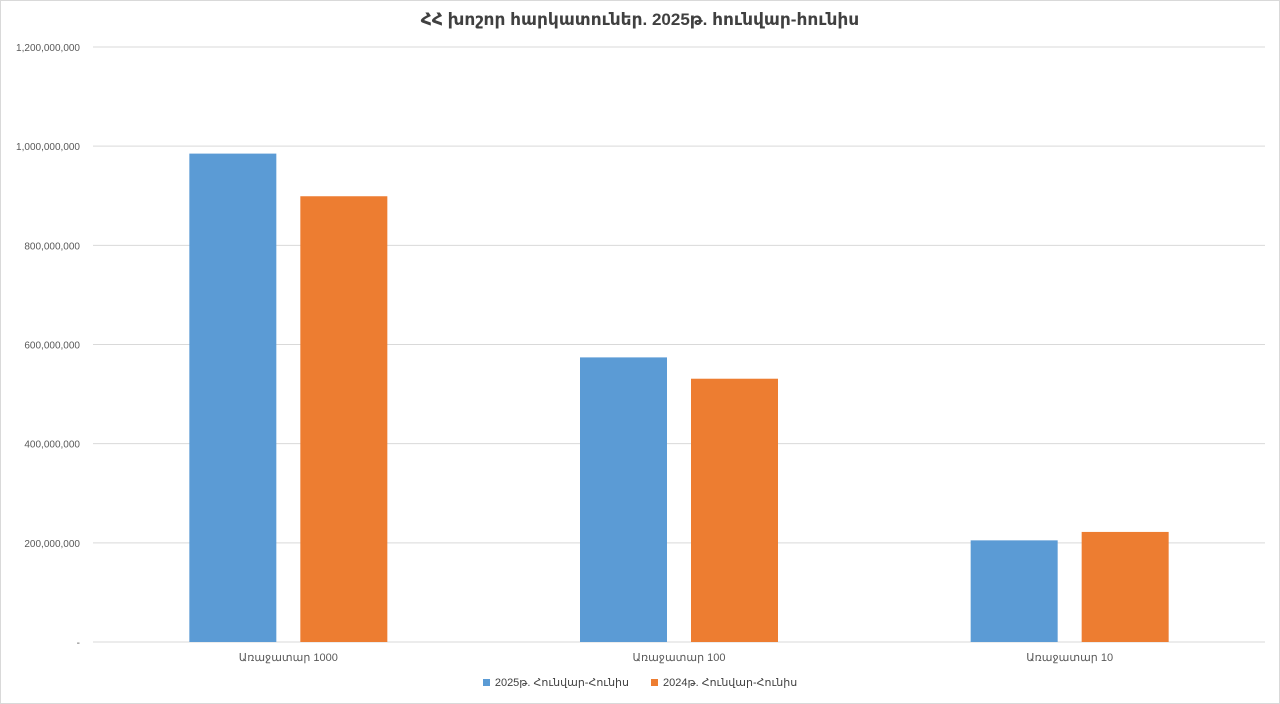  Describe the element at coordinates (52, 346) in the screenshot. I see `y-tick-label: 600,000,000` at that location.